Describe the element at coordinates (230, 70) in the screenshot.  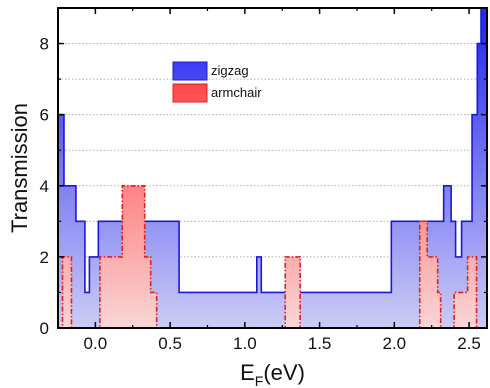
I see `legend-label: zigzag` at that location.